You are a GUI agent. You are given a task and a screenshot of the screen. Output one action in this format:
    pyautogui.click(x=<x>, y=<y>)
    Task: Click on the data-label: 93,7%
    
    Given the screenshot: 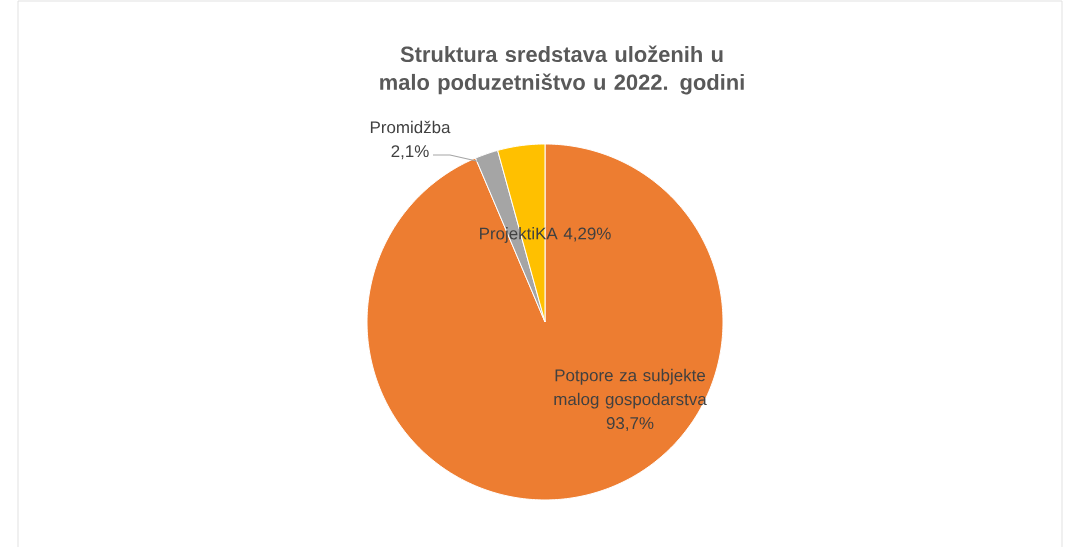 What is the action you would take?
    pyautogui.click(x=630, y=424)
    